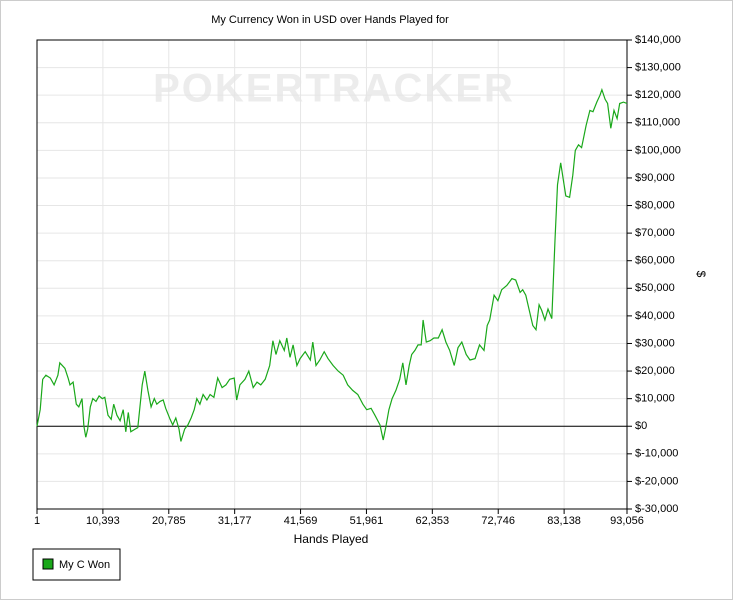  Describe the element at coordinates (235, 521) in the screenshot. I see `x-tick-label: 31,177` at that location.